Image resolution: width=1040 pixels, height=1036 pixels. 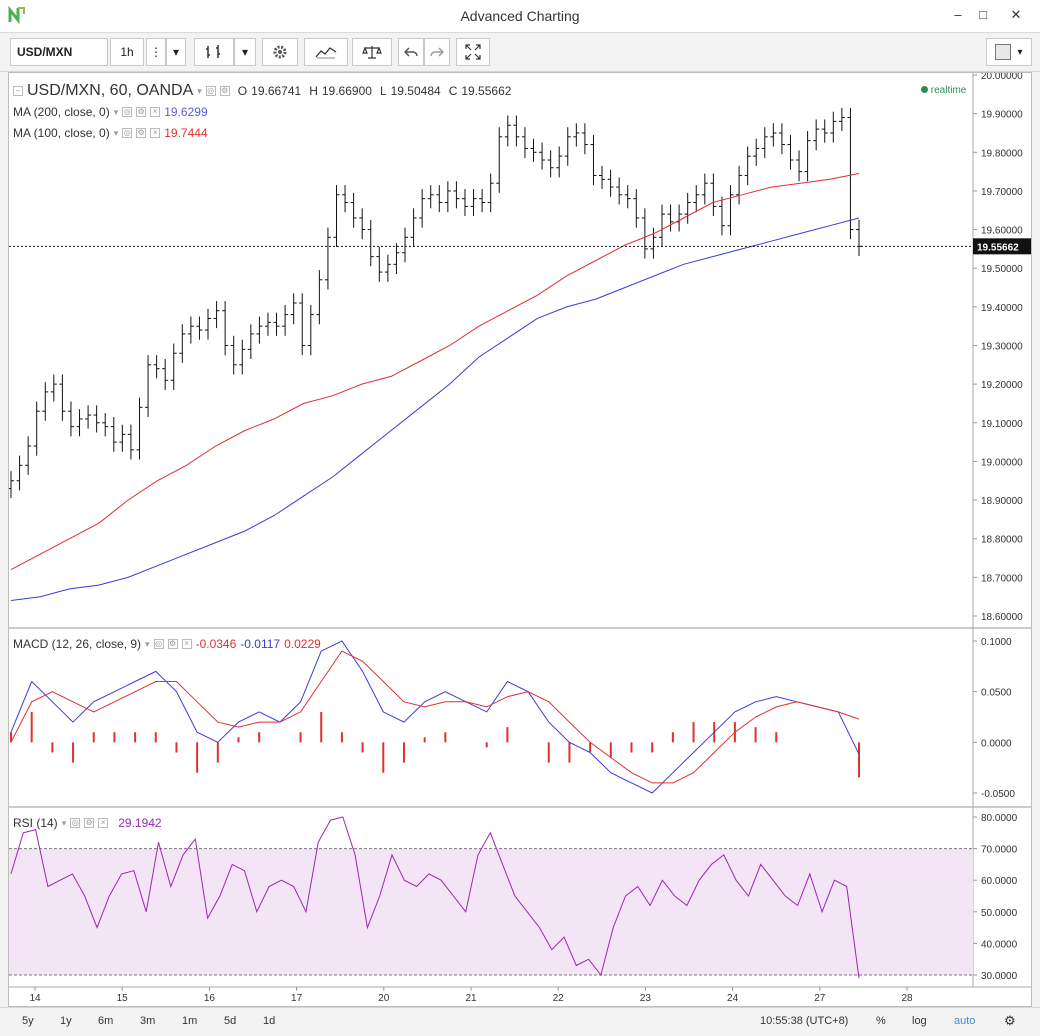 I want to click on ma100-legend: MA (100, close, 0) ▾ ◎ ⚙ × 19.7444, so click(x=110, y=133).